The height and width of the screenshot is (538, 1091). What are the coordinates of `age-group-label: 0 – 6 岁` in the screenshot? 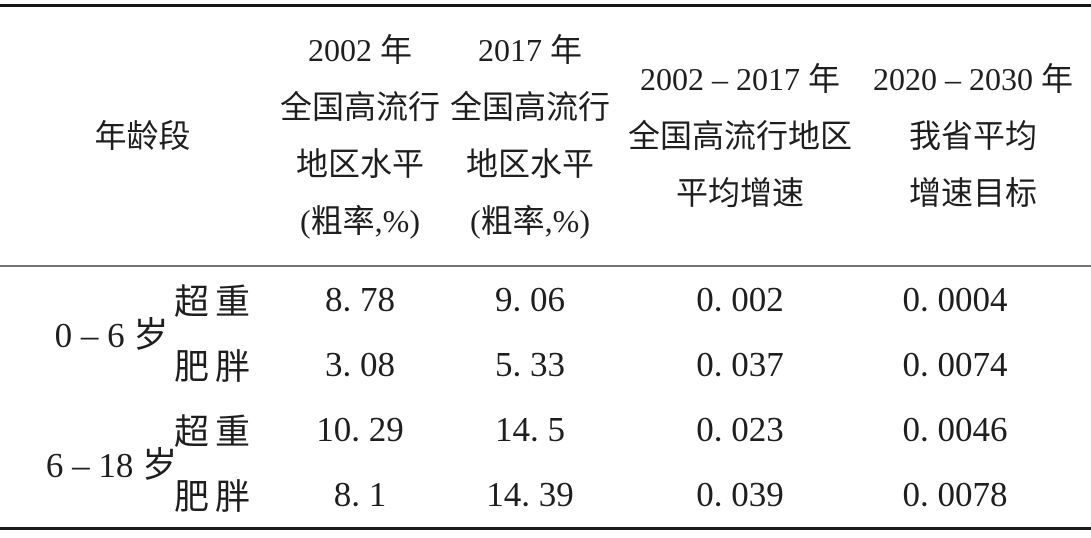 It's located at (111, 335).